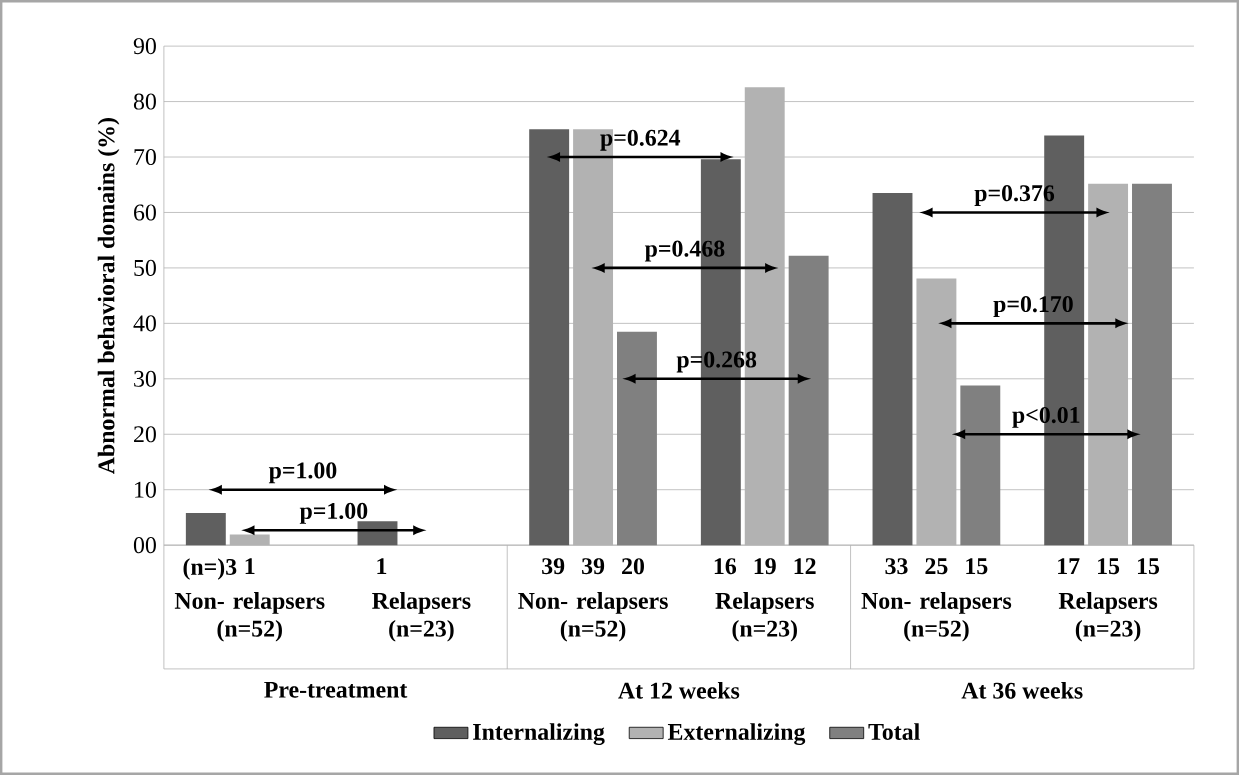 Image resolution: width=1239 pixels, height=775 pixels. Describe the element at coordinates (336, 689) in the screenshot. I see `text: Pre-treatment` at that location.